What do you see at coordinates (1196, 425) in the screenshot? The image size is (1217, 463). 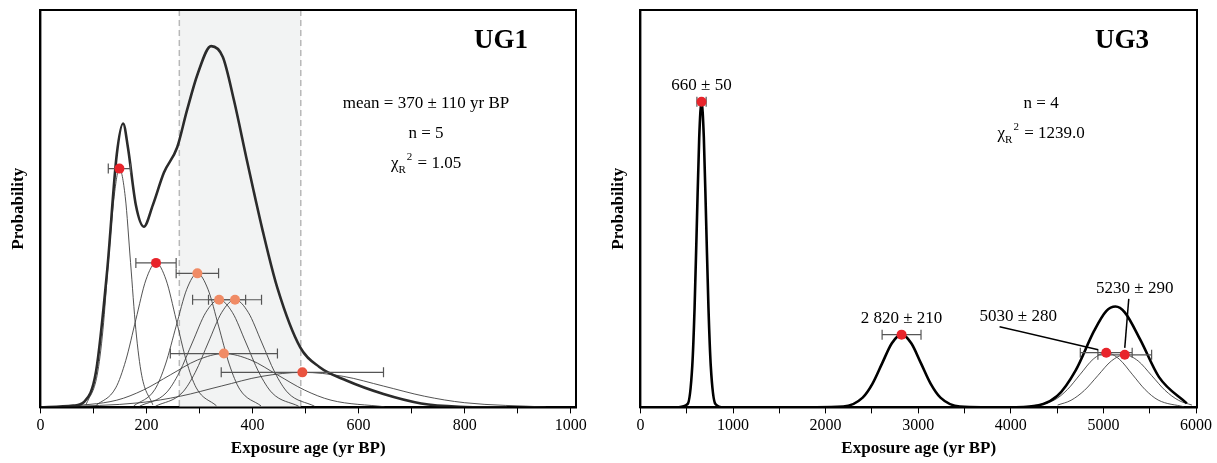 I see `x-tick-label: 6000` at bounding box center [1196, 425].